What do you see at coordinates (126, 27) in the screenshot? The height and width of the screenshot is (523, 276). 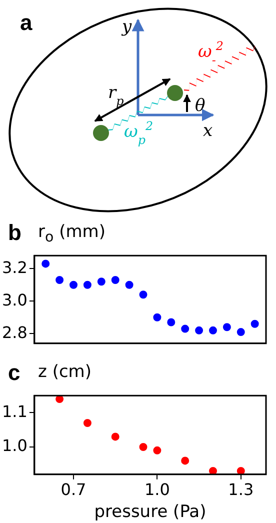 I see `text: y` at bounding box center [126, 27].